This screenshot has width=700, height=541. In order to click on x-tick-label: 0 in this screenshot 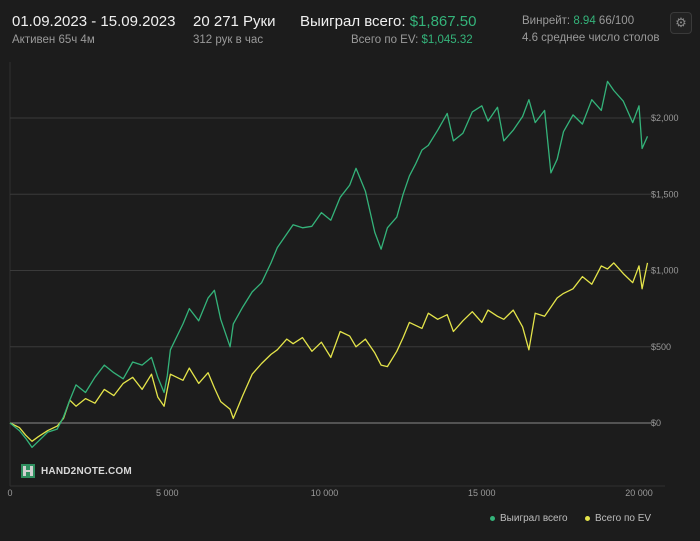, I will do `click(9, 493)`.